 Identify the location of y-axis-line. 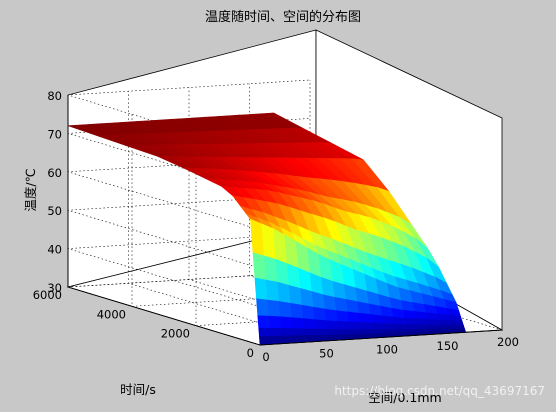
(164, 316).